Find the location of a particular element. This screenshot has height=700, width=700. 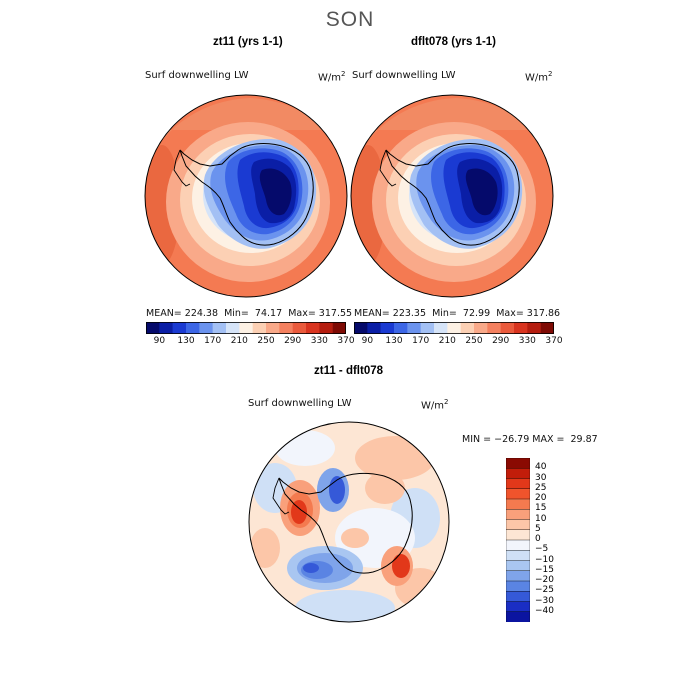

diff-colorbar-tick-label: −20 is located at coordinates (544, 580).